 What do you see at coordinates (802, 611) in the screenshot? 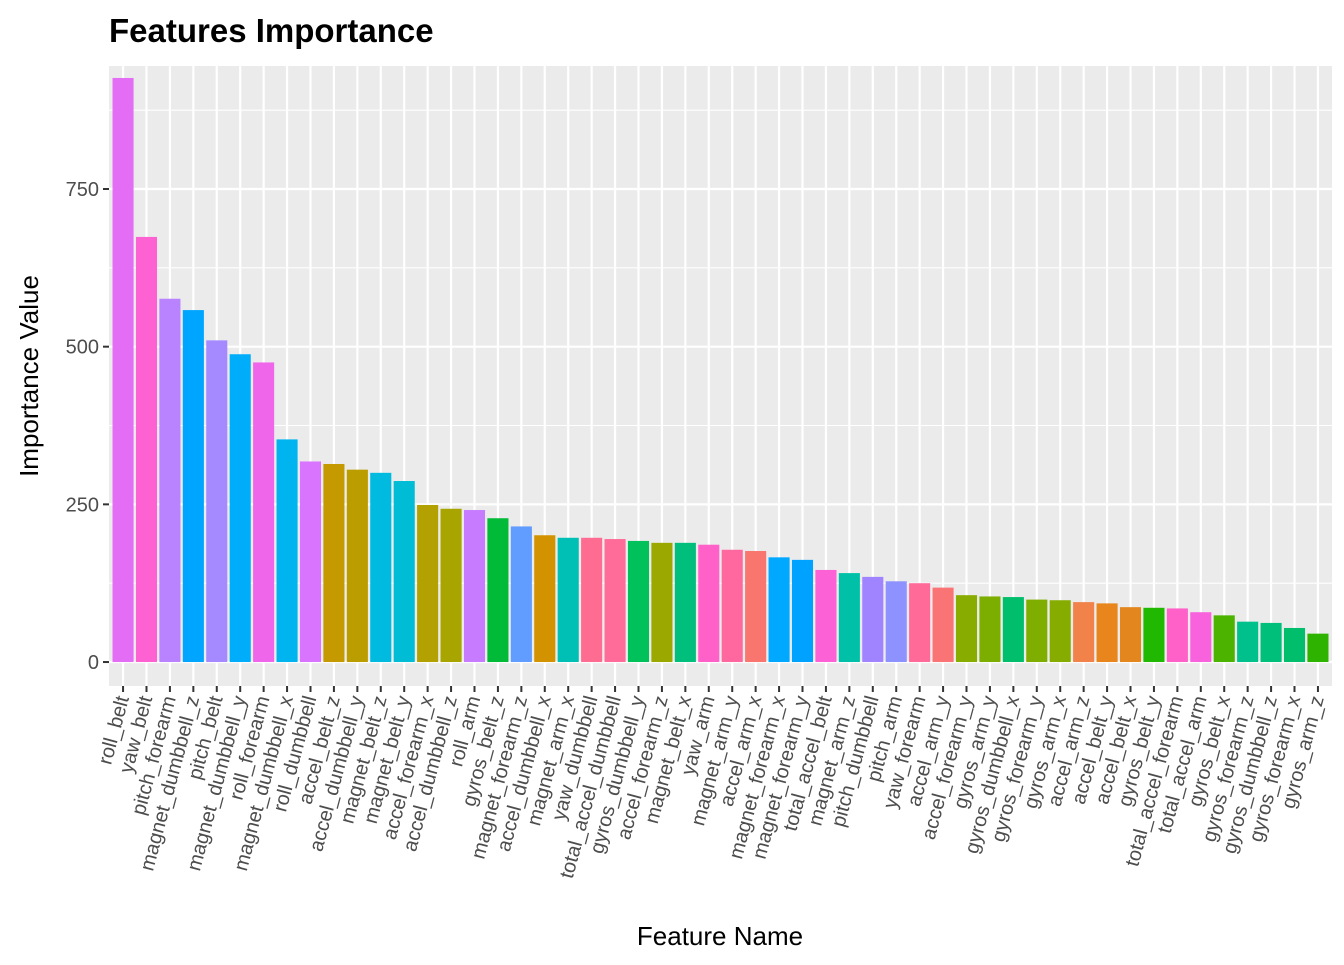
I see `bar-magnet_forearm_y` at bounding box center [802, 611].